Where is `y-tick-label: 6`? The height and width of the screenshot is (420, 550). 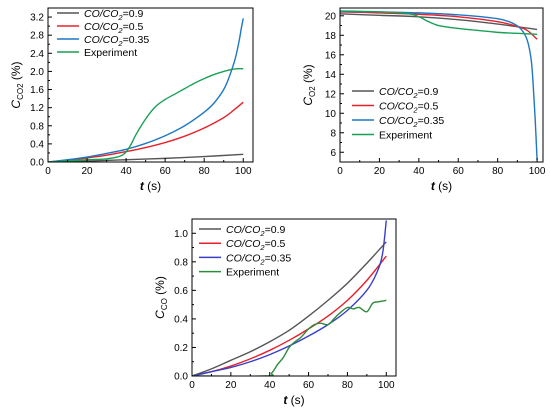
y-tick-label: 6 is located at coordinates (333, 153).